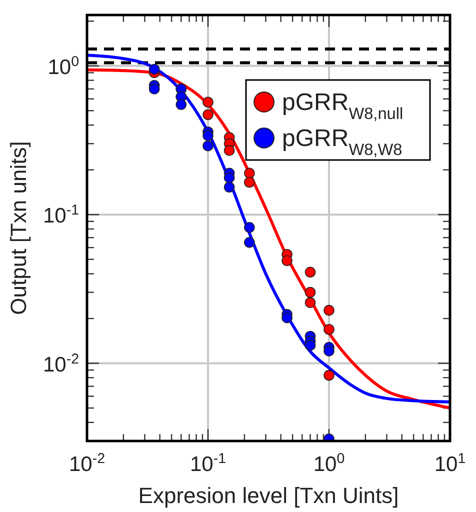  Describe the element at coordinates (64, 66) in the screenshot. I see `y-tick-label: 10$^{0}$` at that location.